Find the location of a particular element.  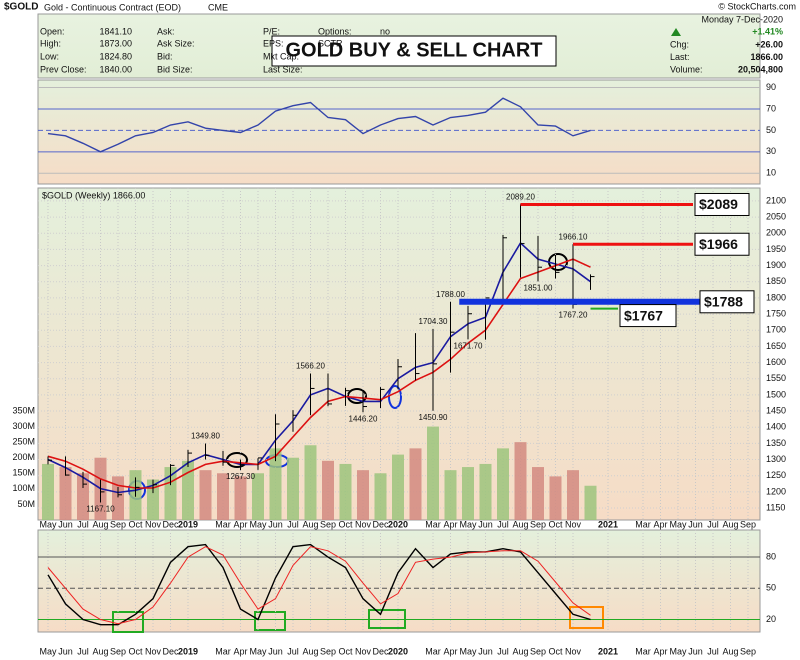

quote-label: Volume: is located at coordinates (686, 69).